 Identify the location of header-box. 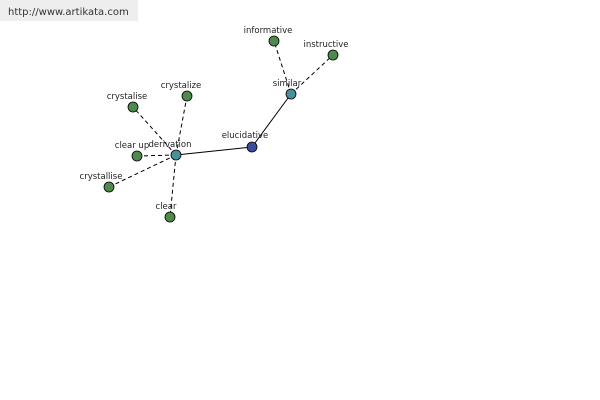
(69, 10).